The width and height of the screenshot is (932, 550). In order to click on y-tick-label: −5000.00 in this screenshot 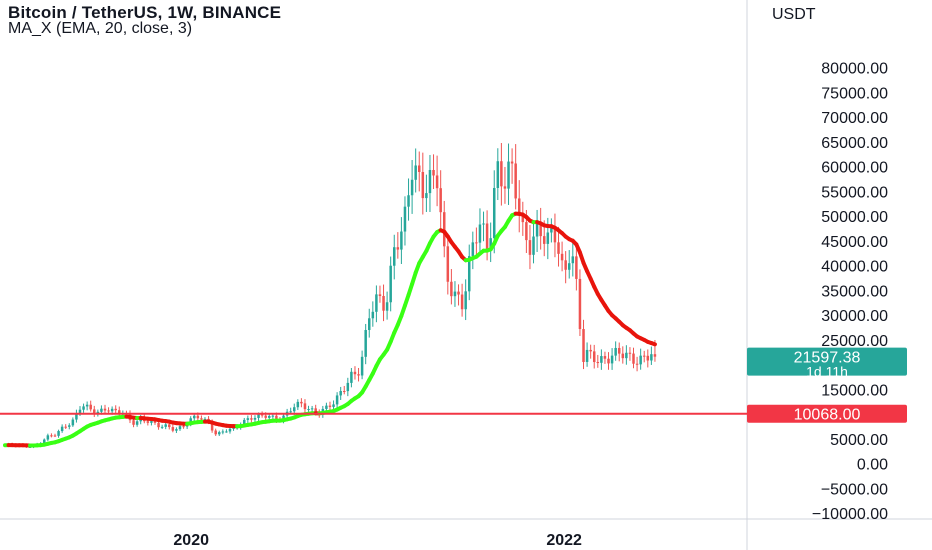, I will do `click(854, 489)`.